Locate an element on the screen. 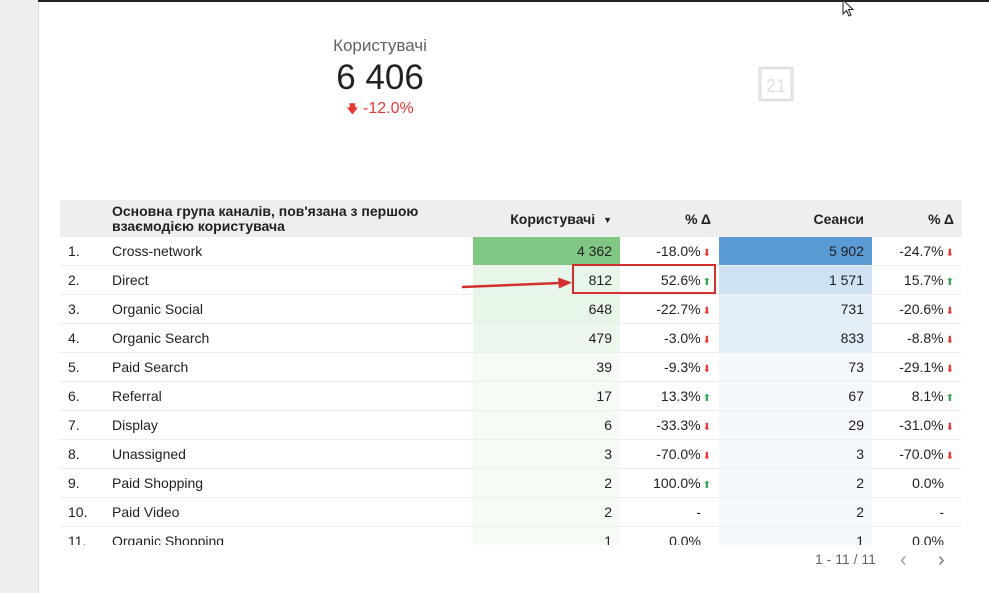 The width and height of the screenshot is (989, 593). row-sessions-delta-value: -24.7% is located at coordinates (921, 251).